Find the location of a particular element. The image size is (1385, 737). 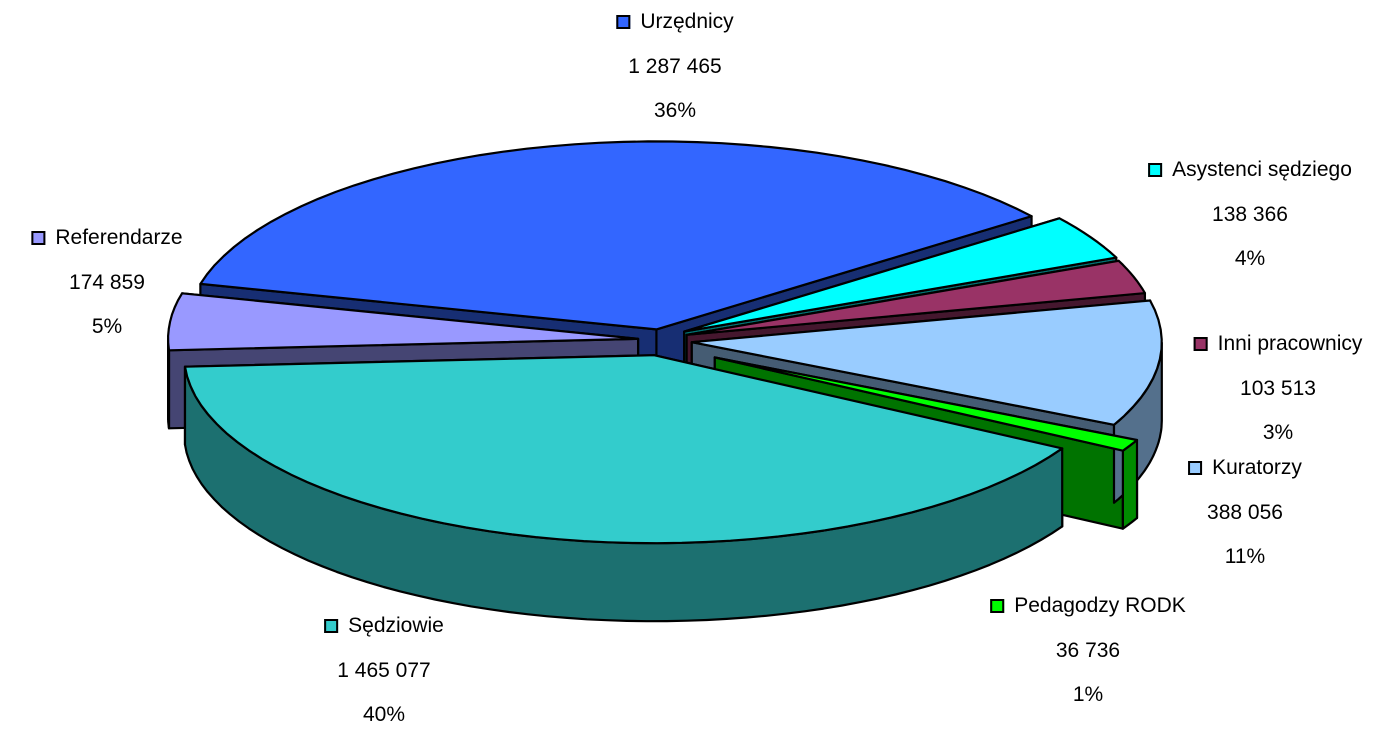

label-1: Asystenci sędziego 138 366 4% is located at coordinates (1250, 214).